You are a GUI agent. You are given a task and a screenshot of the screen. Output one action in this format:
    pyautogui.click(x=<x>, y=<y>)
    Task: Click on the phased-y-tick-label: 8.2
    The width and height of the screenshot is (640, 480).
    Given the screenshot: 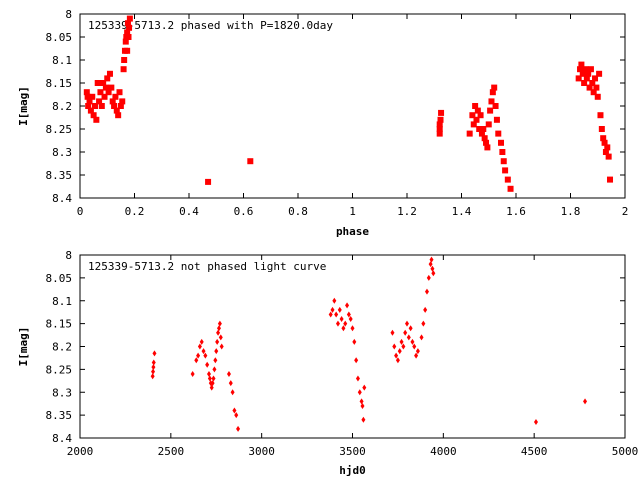 What is the action you would take?
    pyautogui.click(x=62, y=106)
    